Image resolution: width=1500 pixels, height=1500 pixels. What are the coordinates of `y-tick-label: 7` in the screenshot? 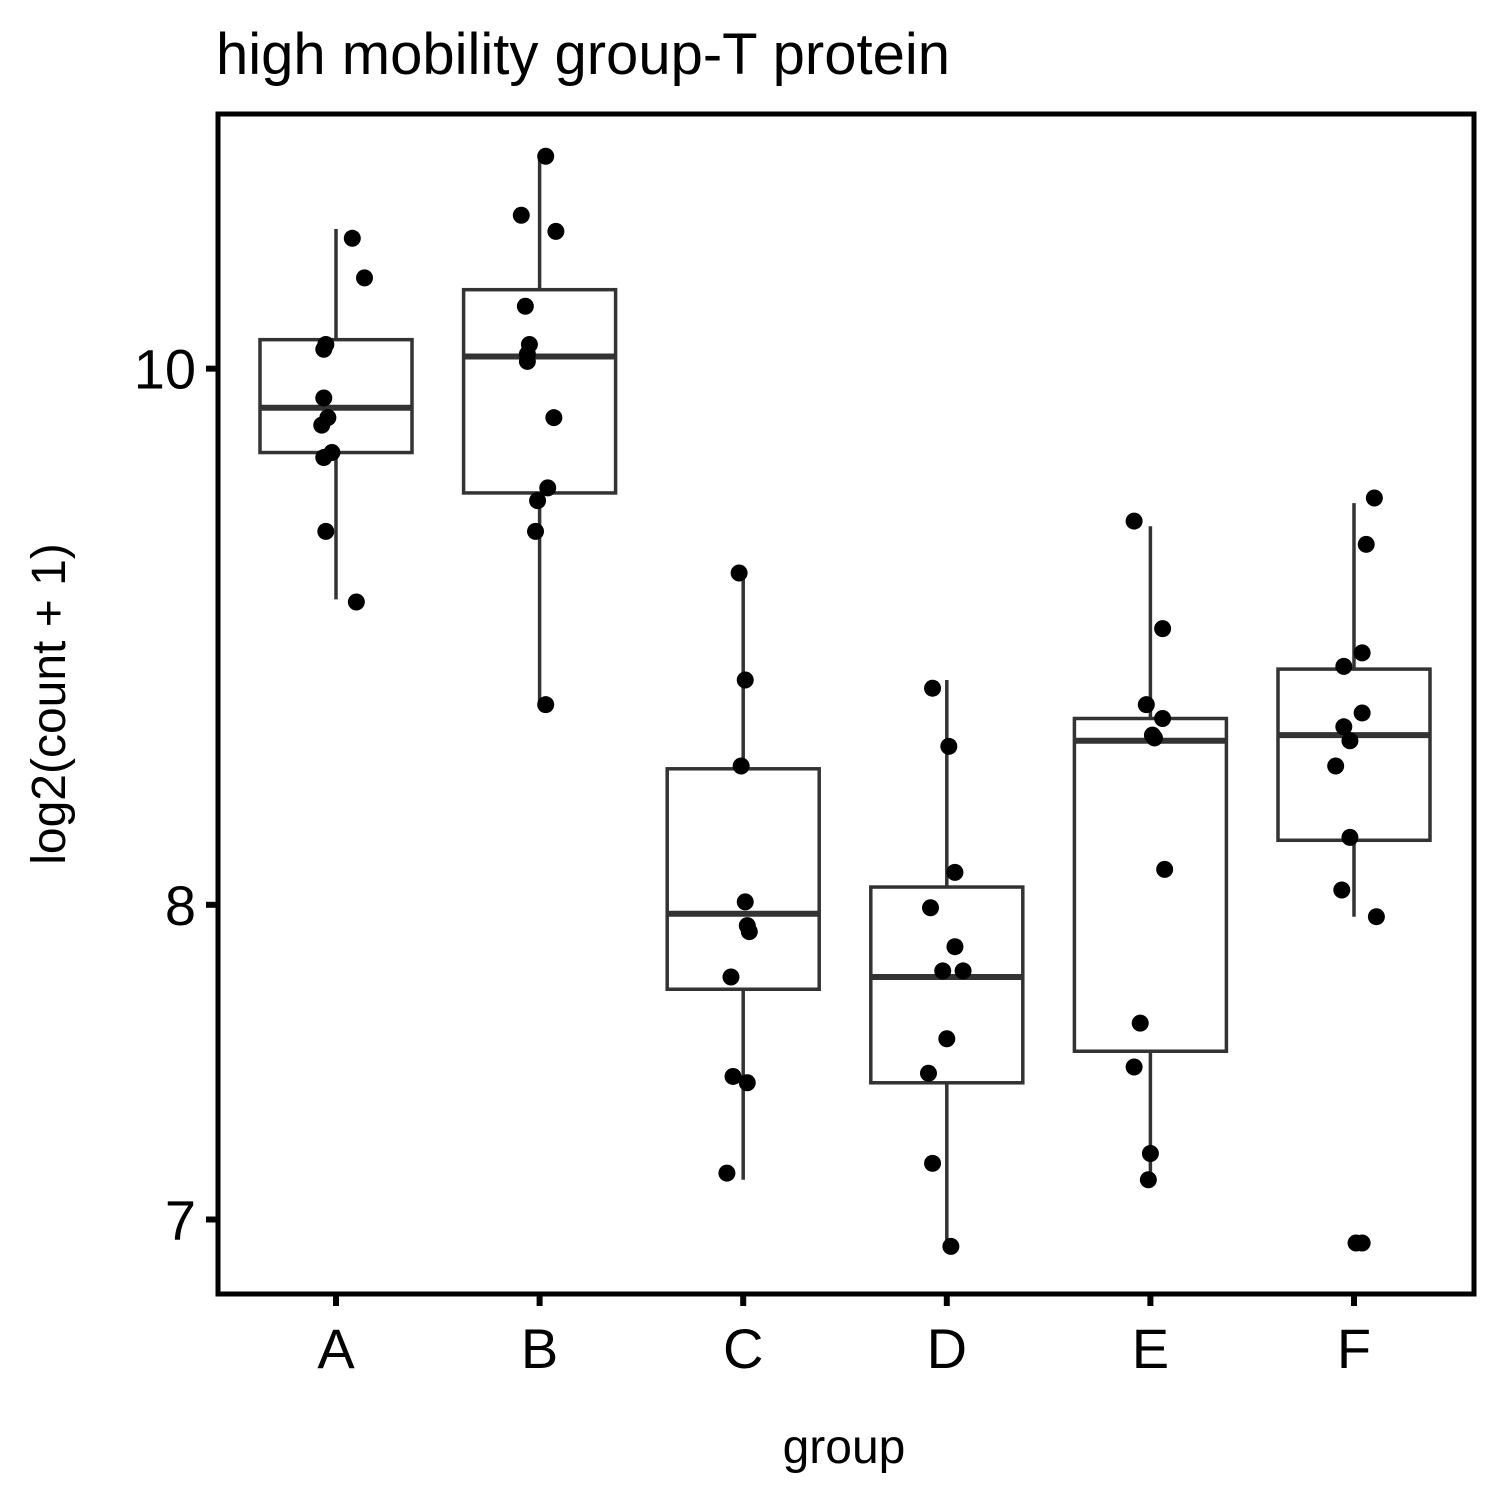 It's located at (180, 1219).